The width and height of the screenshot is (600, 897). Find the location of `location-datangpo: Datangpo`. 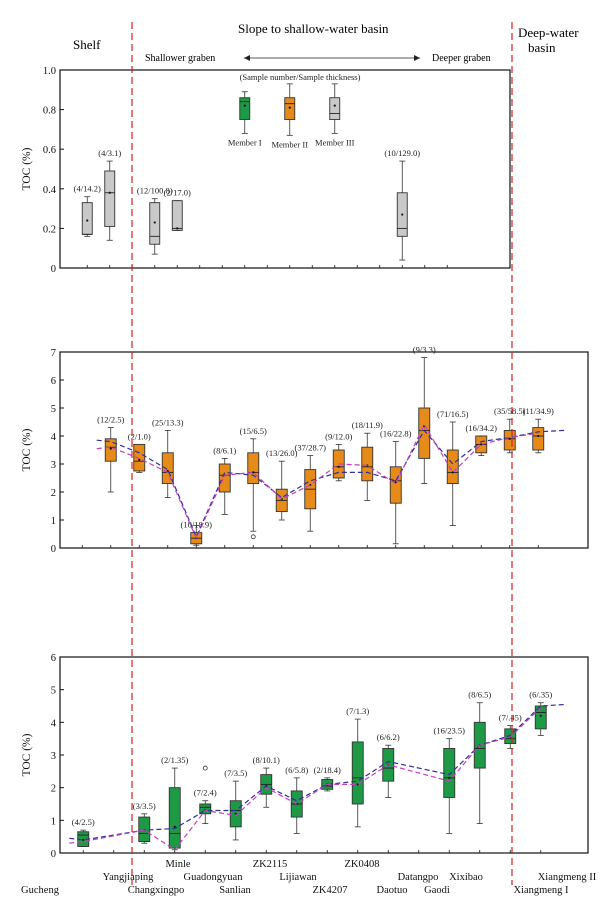

location-datangpo: Datangpo is located at coordinates (418, 877).